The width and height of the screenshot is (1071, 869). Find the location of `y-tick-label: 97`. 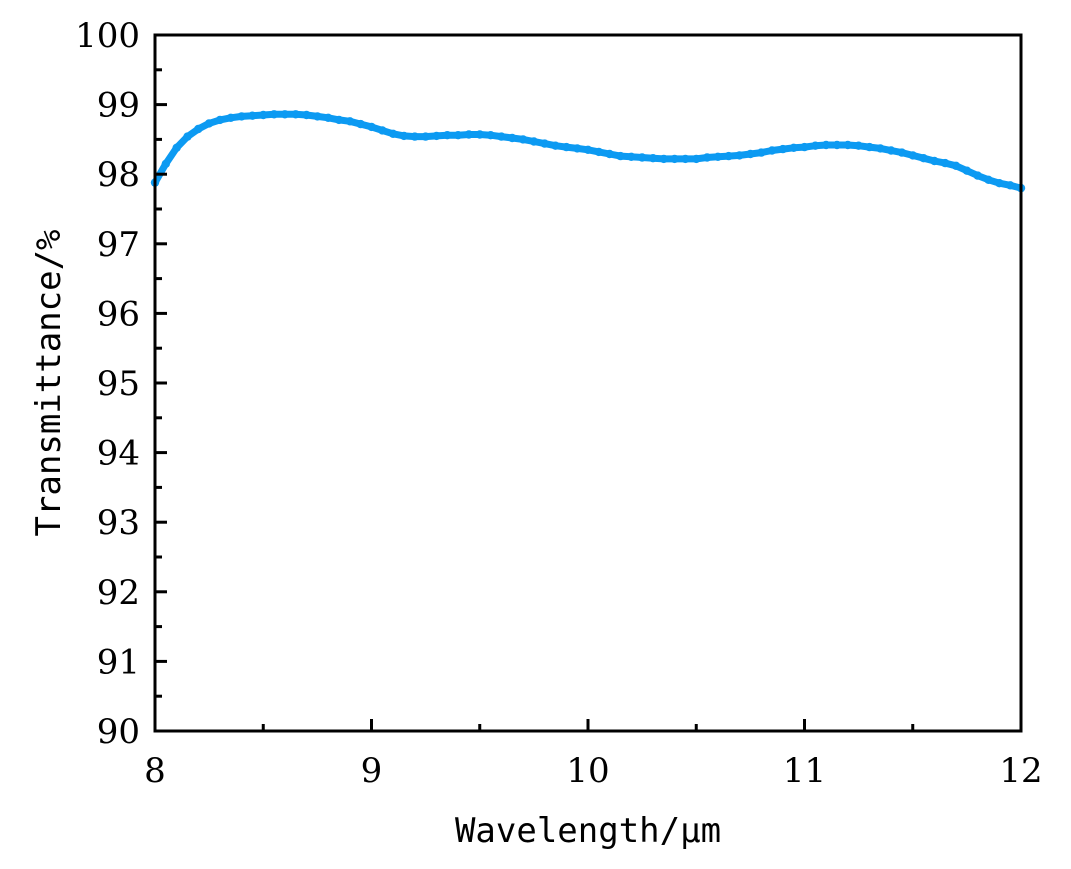

y-tick-label: 97 is located at coordinates (118, 245).